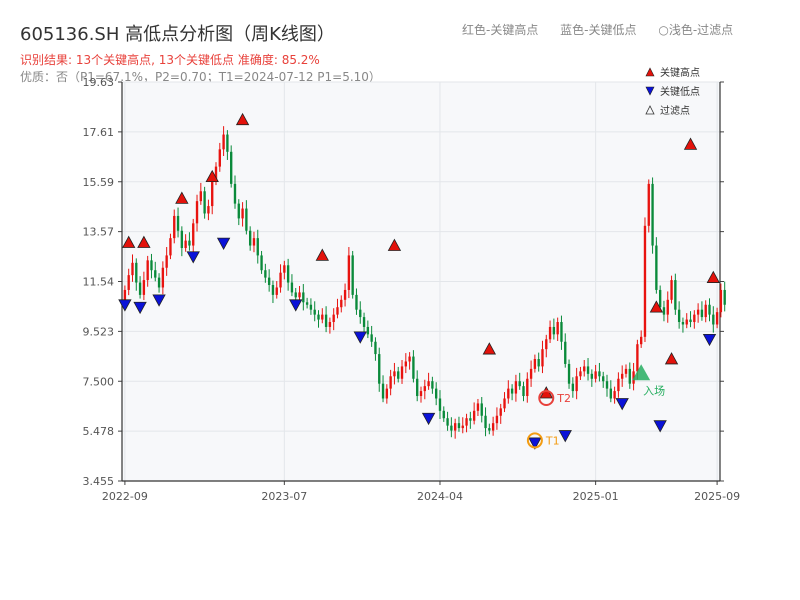 This screenshot has height=600, width=800. Describe the element at coordinates (696, 30) in the screenshot. I see `legend-light-label: ○浅色-过滤点` at that location.